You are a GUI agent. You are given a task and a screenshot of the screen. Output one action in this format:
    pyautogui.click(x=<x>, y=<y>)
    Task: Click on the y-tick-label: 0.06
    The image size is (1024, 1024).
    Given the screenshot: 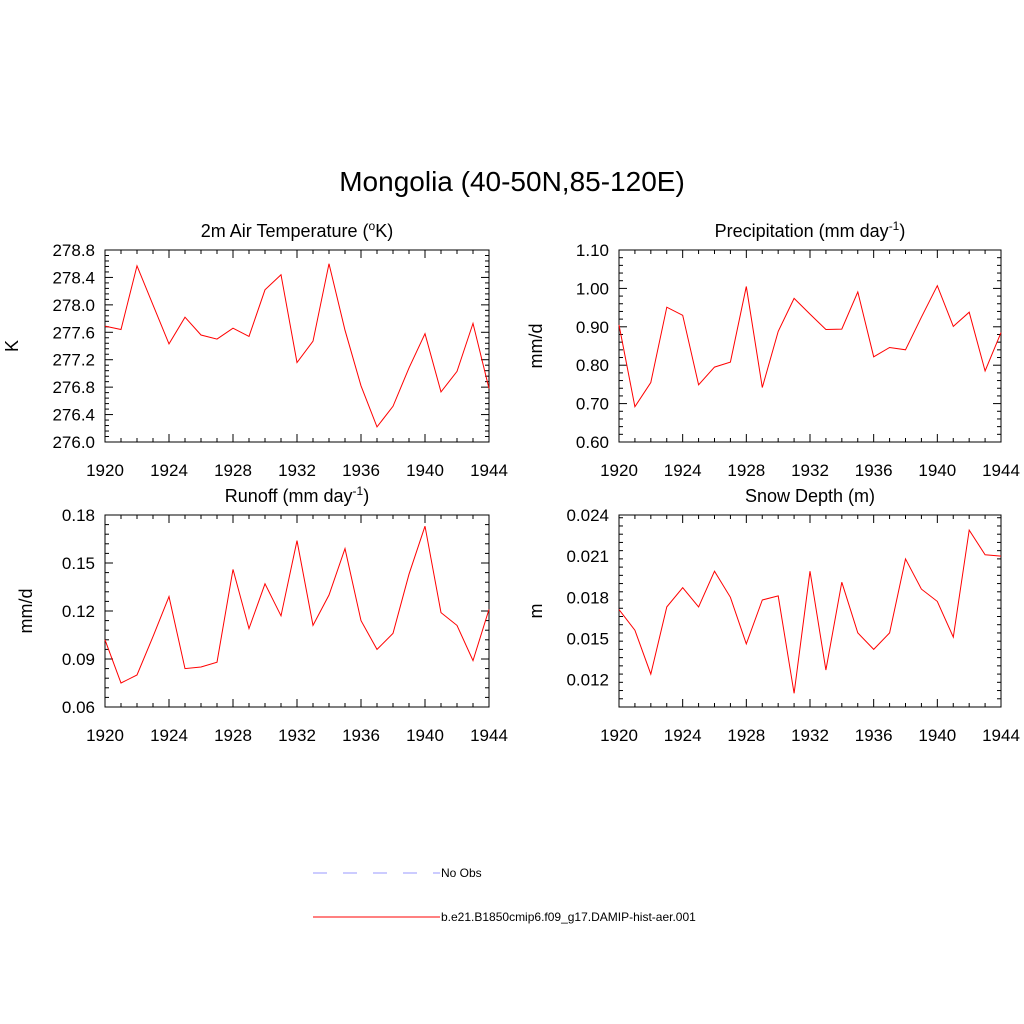 What is the action you would take?
    pyautogui.click(x=78, y=707)
    